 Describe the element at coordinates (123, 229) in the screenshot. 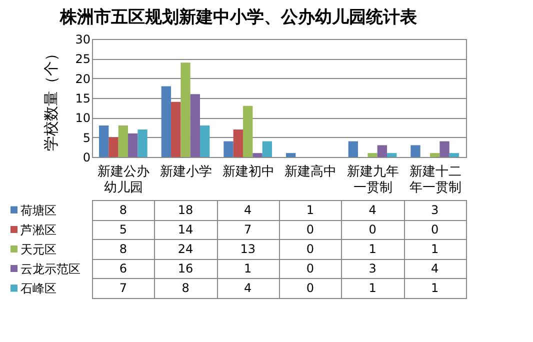

I see `data-label: 5` at that location.